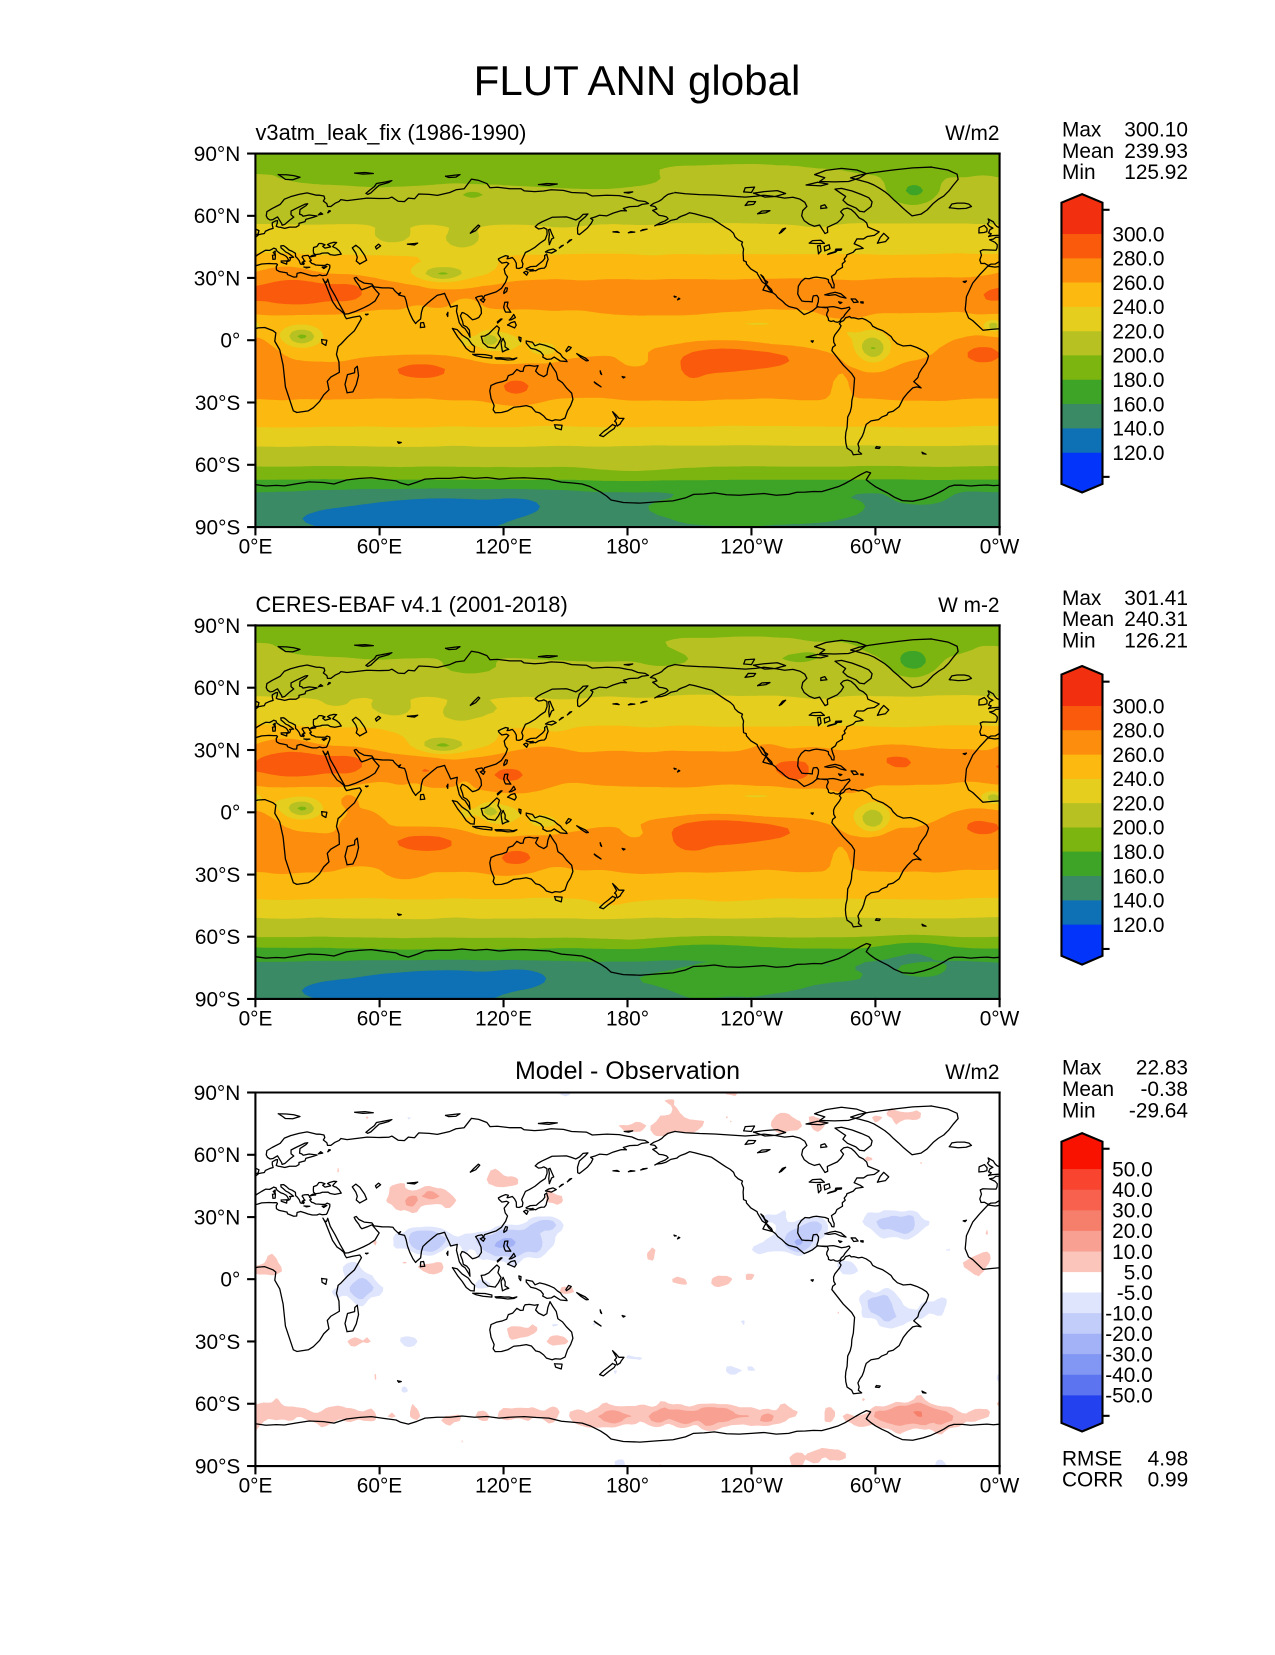 The width and height of the screenshot is (1275, 1655). I want to click on svg-text: 120.0, so click(1138, 925).